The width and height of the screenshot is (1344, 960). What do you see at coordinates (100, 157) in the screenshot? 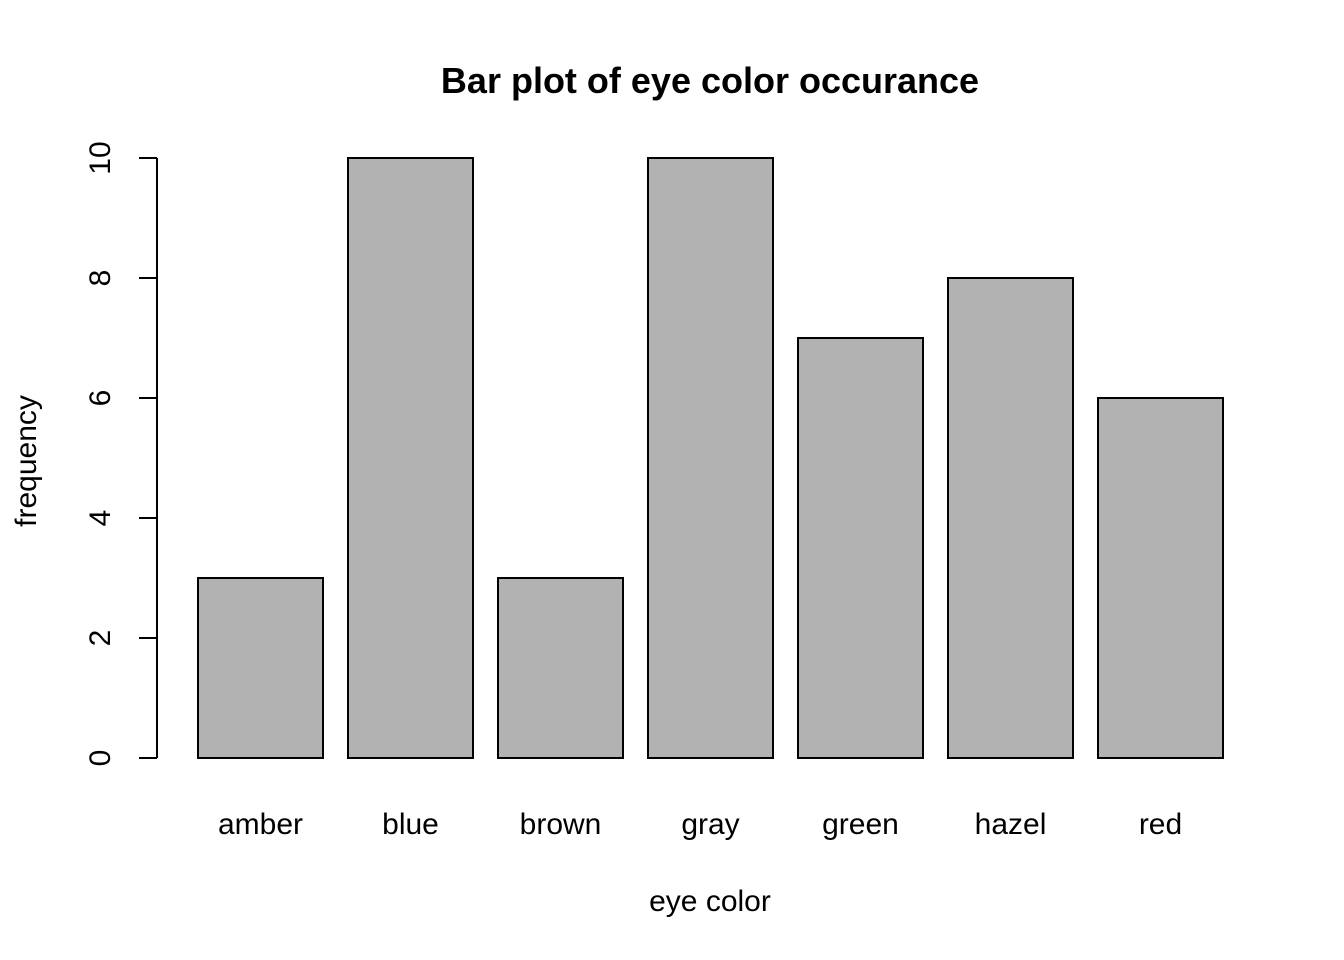
I see `y-tick-label-10: 10` at bounding box center [100, 157].